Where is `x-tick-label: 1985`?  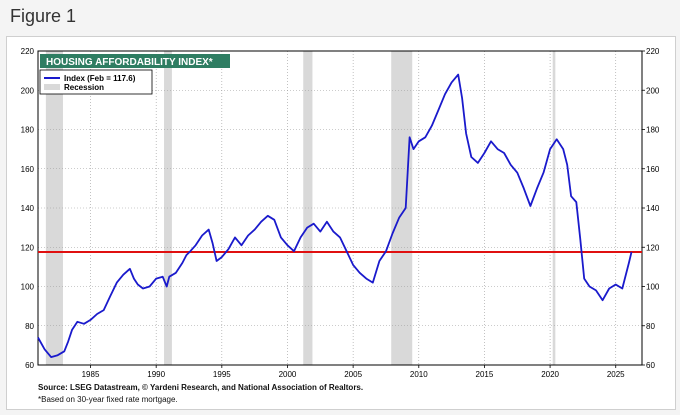 x-tick-label: 1985 is located at coordinates (91, 374).